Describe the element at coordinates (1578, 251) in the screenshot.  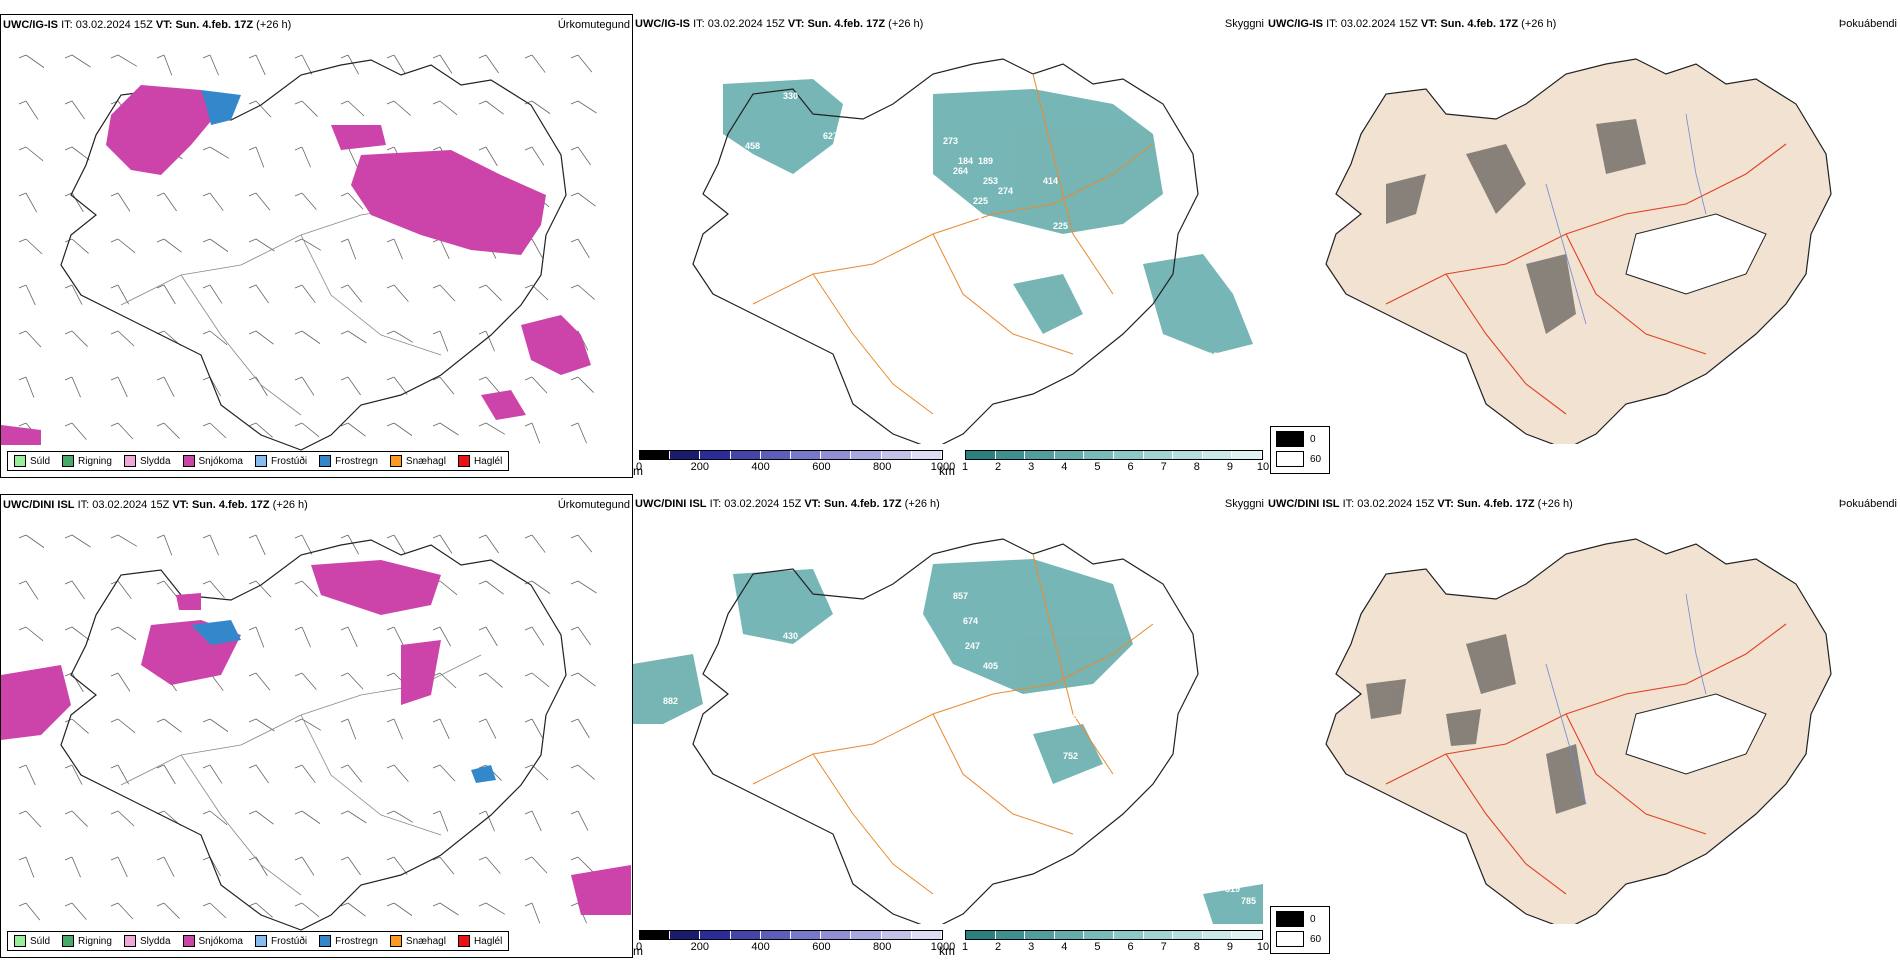
I see `fog-map` at that location.